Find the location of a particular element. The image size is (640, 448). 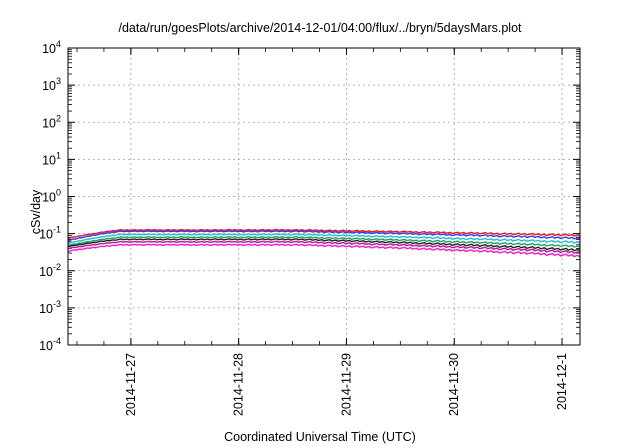

y-tick-label: 10⁻⁴ is located at coordinates (50, 344).